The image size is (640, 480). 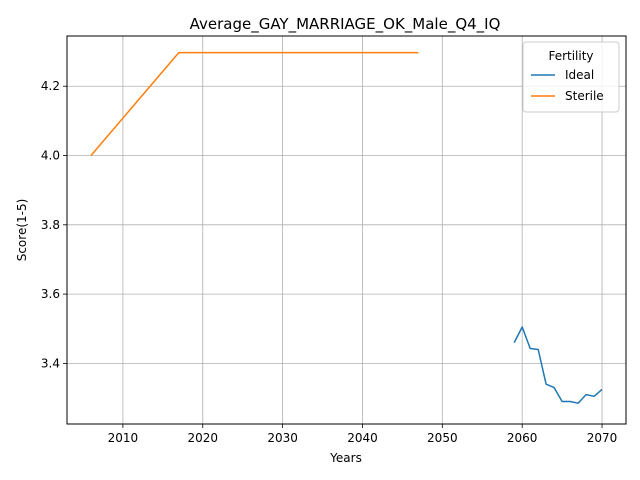 What do you see at coordinates (50, 156) in the screenshot?
I see `y-tick-label: 4.0` at bounding box center [50, 156].